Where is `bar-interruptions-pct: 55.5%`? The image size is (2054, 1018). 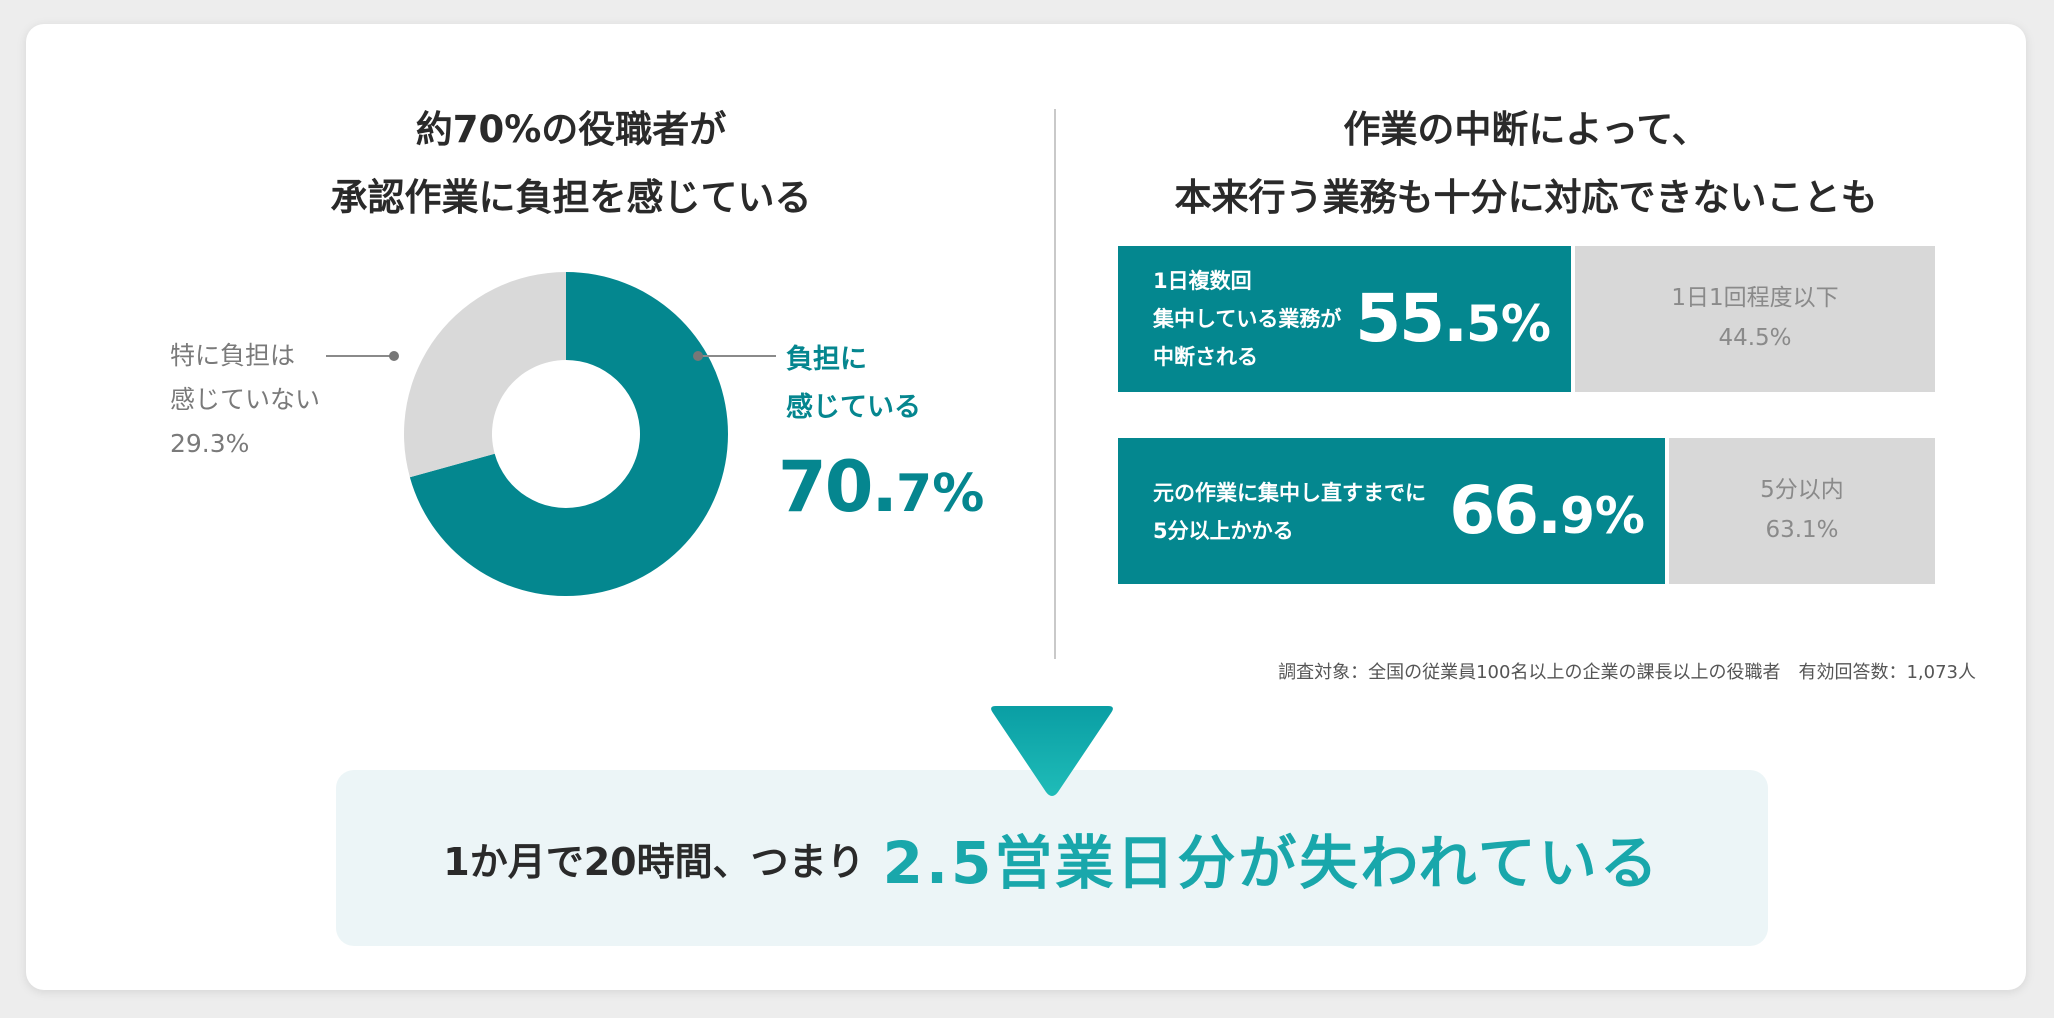
bar-interruptions-pct: 55.5% is located at coordinates (1453, 319).